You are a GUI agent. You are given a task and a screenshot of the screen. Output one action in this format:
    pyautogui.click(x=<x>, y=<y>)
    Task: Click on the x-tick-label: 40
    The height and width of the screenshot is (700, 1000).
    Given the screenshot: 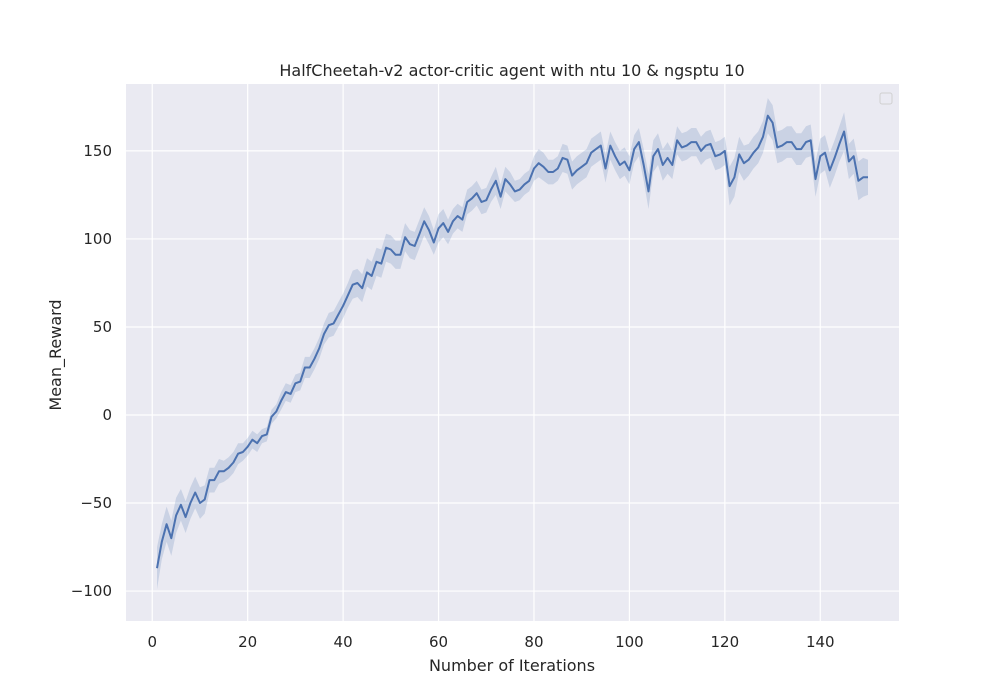 What is the action you would take?
    pyautogui.click(x=343, y=642)
    